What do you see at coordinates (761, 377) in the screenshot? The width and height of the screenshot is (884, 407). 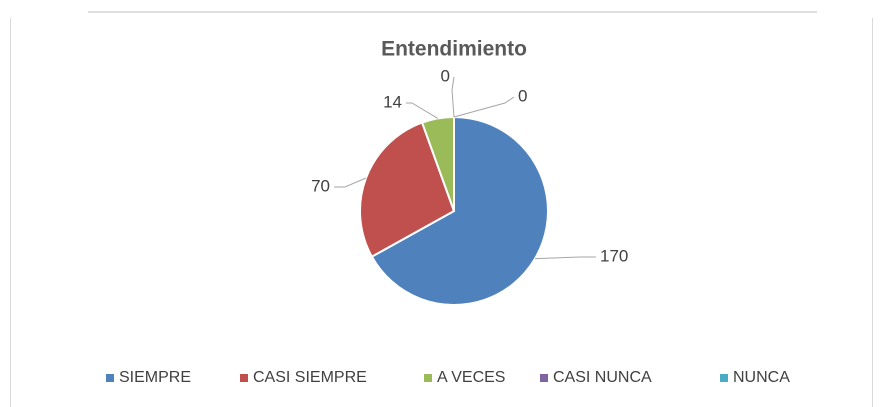 I see `legend-label: NUNCA` at bounding box center [761, 377].